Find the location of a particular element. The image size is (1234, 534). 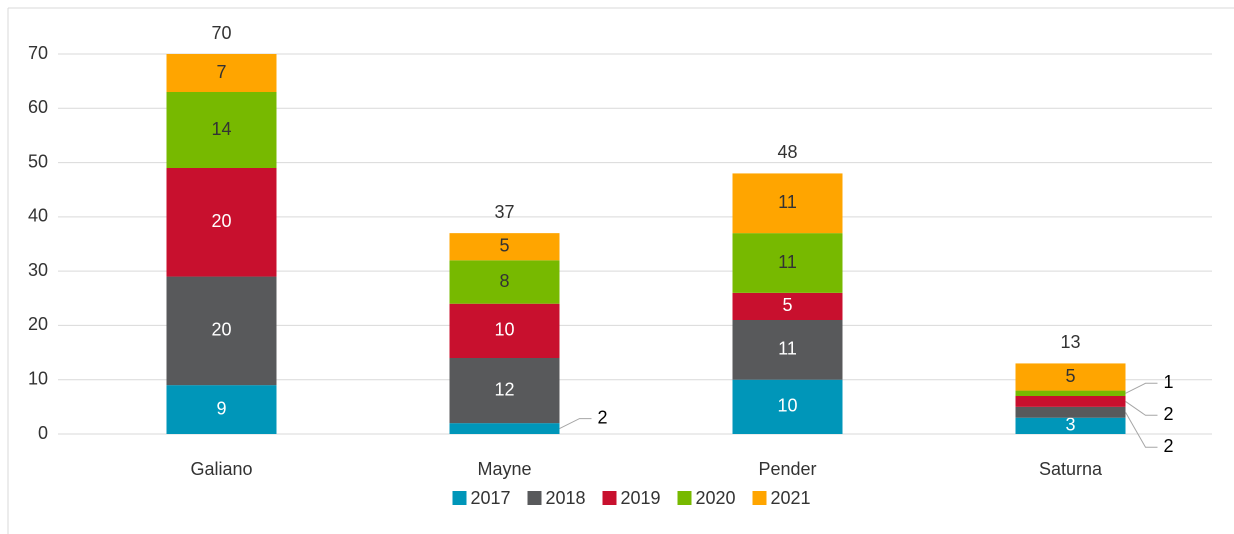

legend-label: 2018 is located at coordinates (566, 498).